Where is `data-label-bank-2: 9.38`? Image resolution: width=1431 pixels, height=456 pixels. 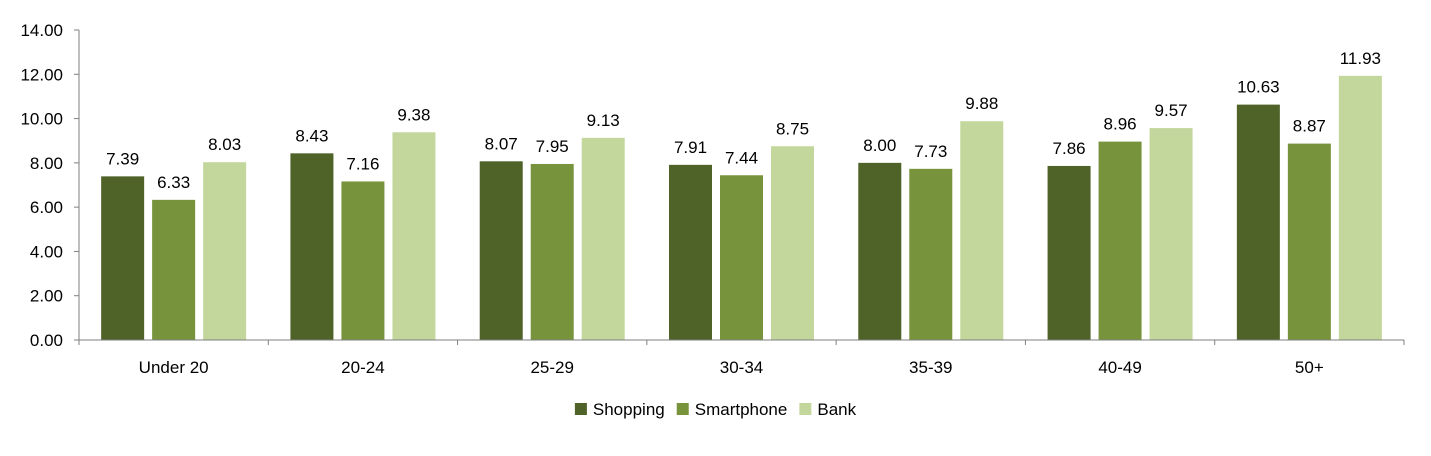
data-label-bank-2: 9.38 is located at coordinates (413, 114).